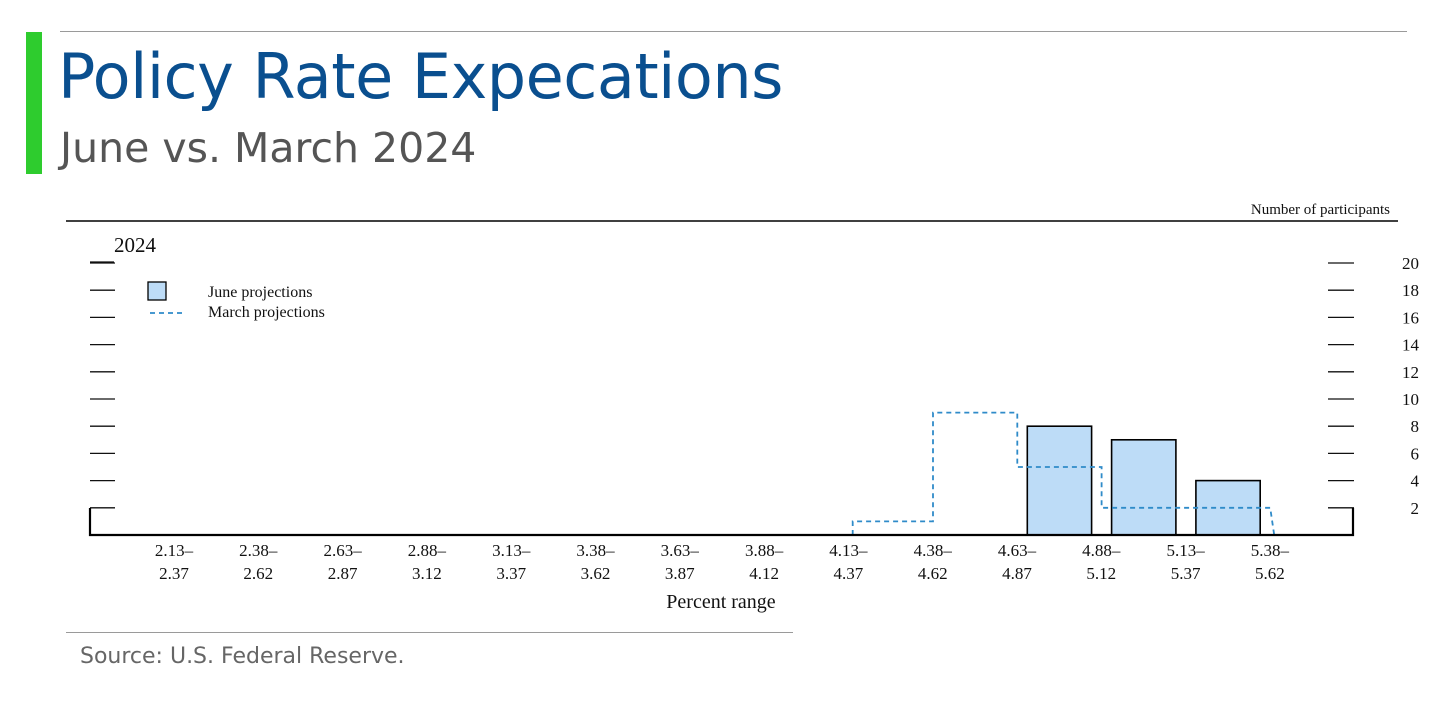  I want to click on x-tick-label: 4.87, so click(1017, 573).